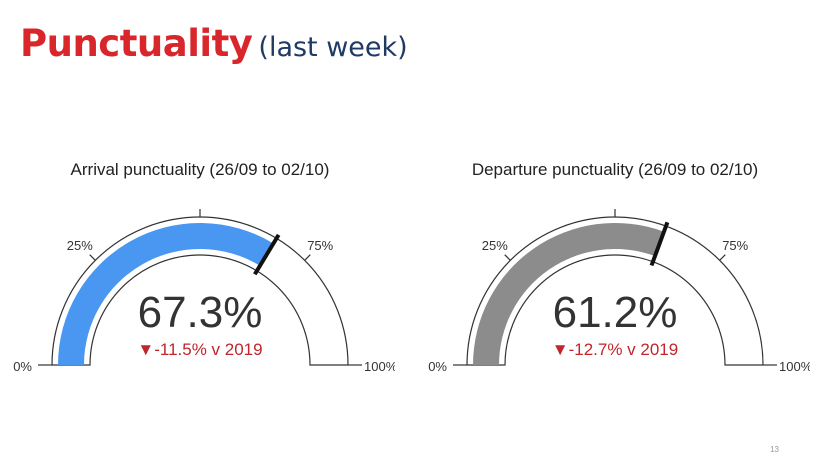 Image resolution: width=823 pixels, height=457 pixels. I want to click on arrival-delta: ▼-11.5% v 2019, so click(200, 349).